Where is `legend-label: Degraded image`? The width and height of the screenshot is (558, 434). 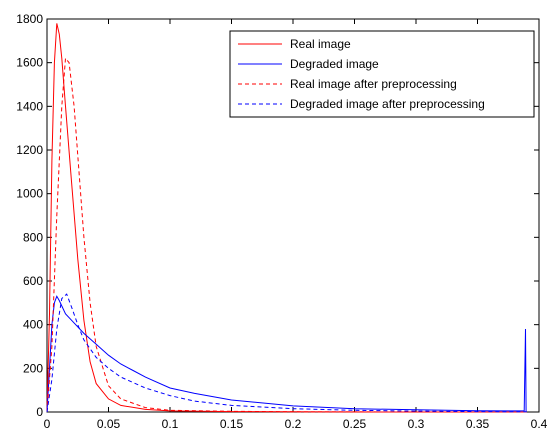 legend-label: Degraded image is located at coordinates (334, 64).